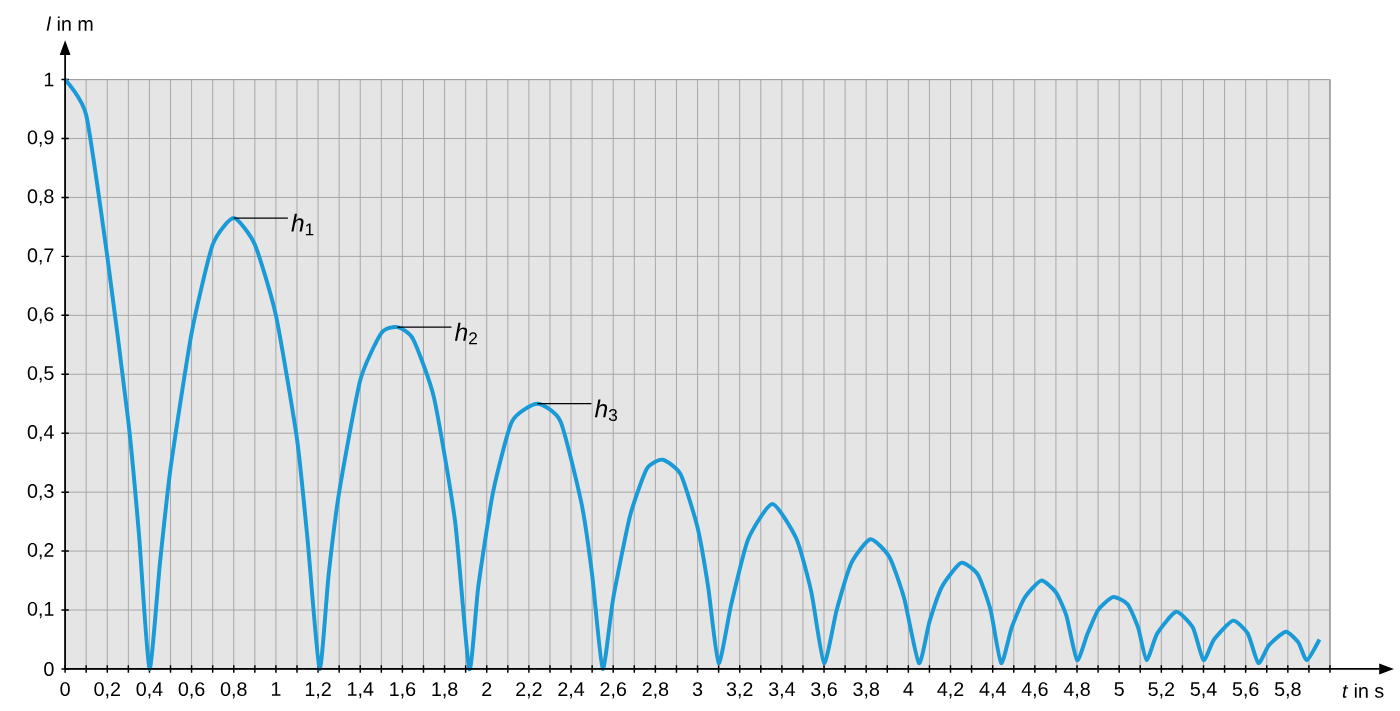 The height and width of the screenshot is (711, 1400). What do you see at coordinates (40, 551) in the screenshot?
I see `y-tick-label: 0,2` at bounding box center [40, 551].